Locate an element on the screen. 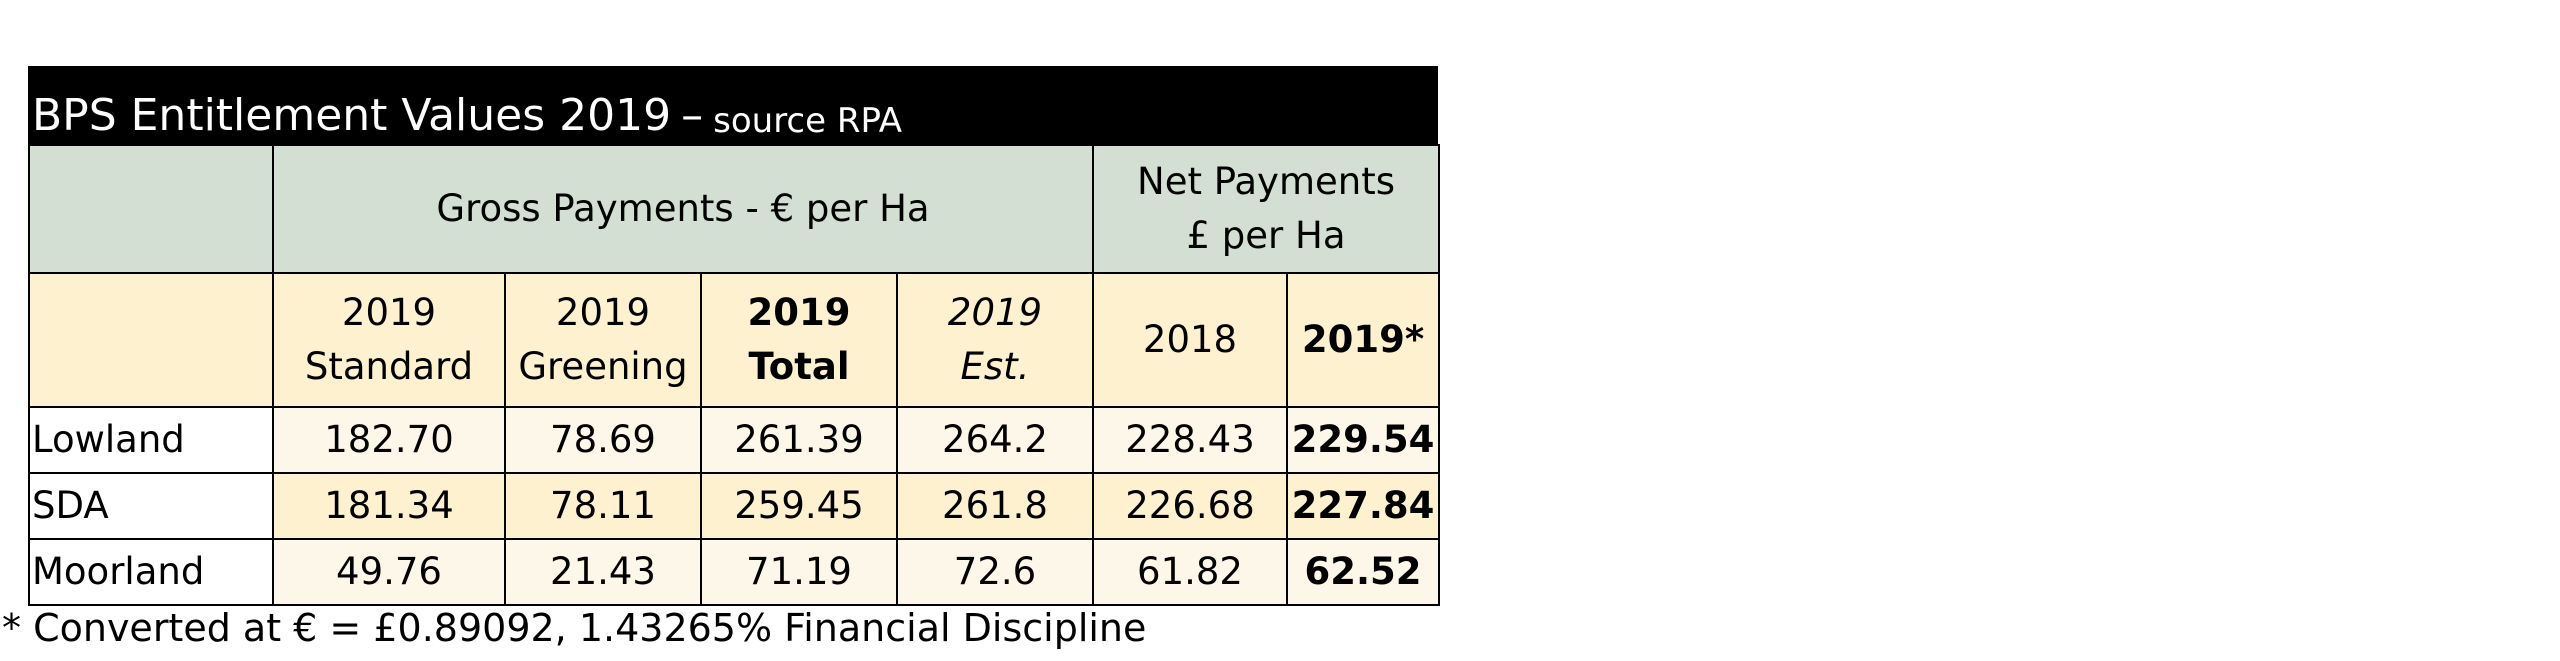  cell-2019-net: 62.52 is located at coordinates (1363, 572).